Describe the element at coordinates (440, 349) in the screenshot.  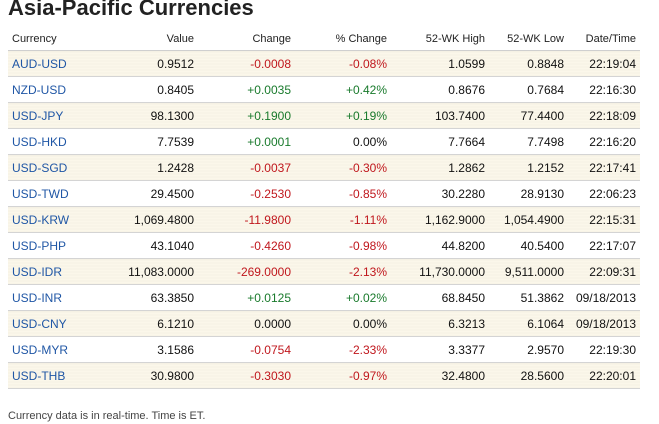
I see `high-52wk-cell: 3.3377` at that location.